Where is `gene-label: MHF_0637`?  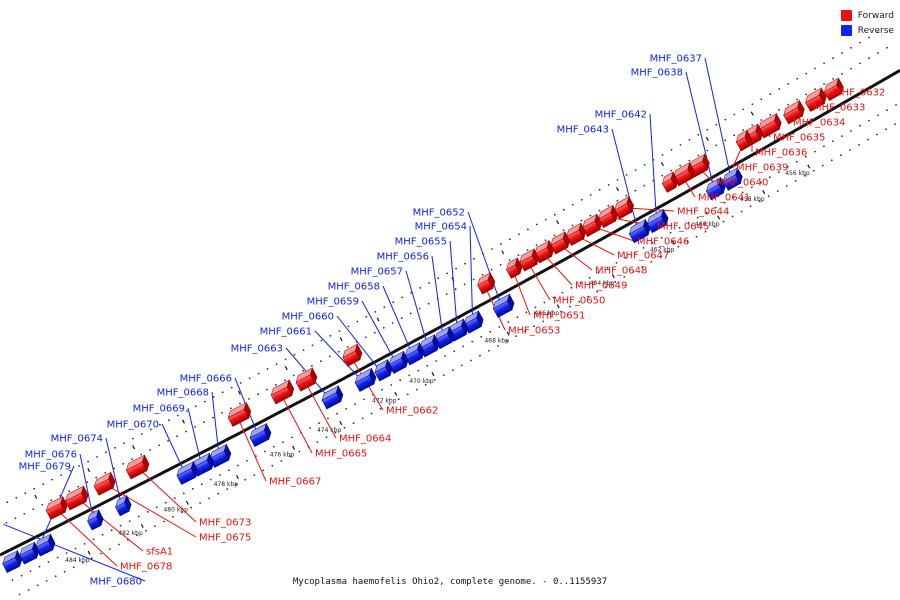
gene-label: MHF_0637 is located at coordinates (676, 59).